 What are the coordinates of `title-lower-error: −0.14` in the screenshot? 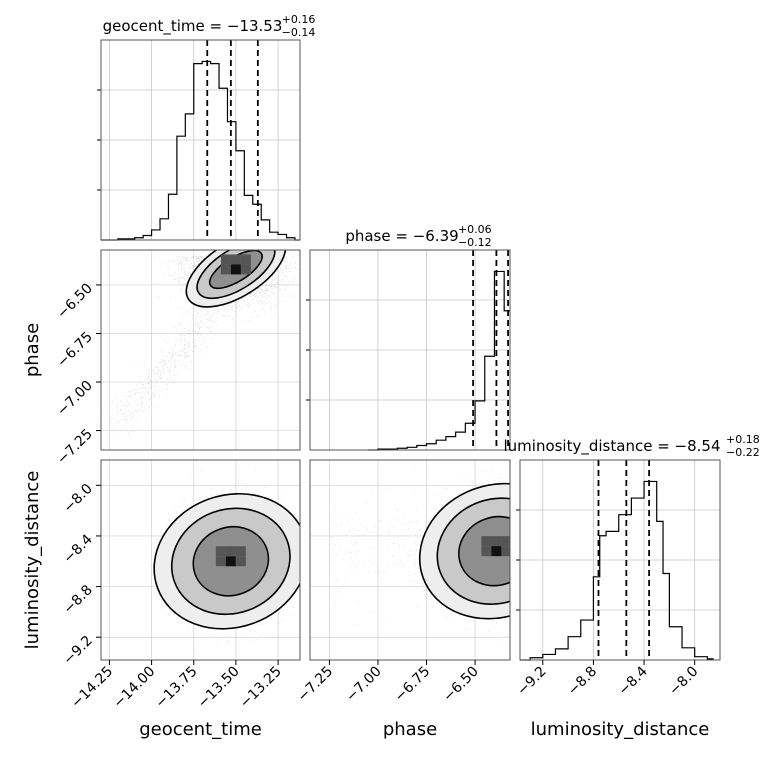 It's located at (299, 32).